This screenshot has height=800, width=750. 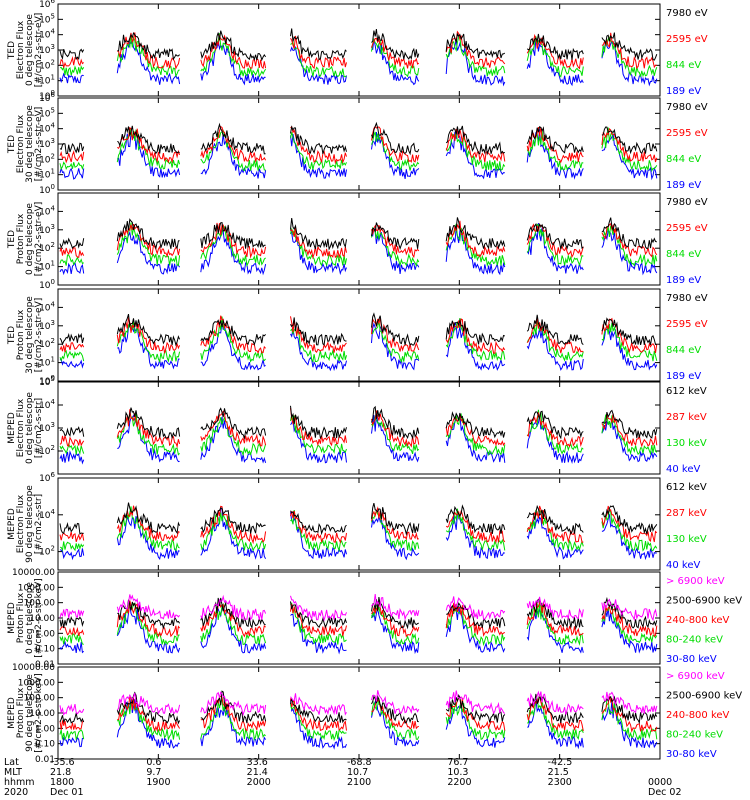 What do you see at coordinates (47, 229) in the screenshot?
I see `y-tick-label: 10³` at bounding box center [47, 229].